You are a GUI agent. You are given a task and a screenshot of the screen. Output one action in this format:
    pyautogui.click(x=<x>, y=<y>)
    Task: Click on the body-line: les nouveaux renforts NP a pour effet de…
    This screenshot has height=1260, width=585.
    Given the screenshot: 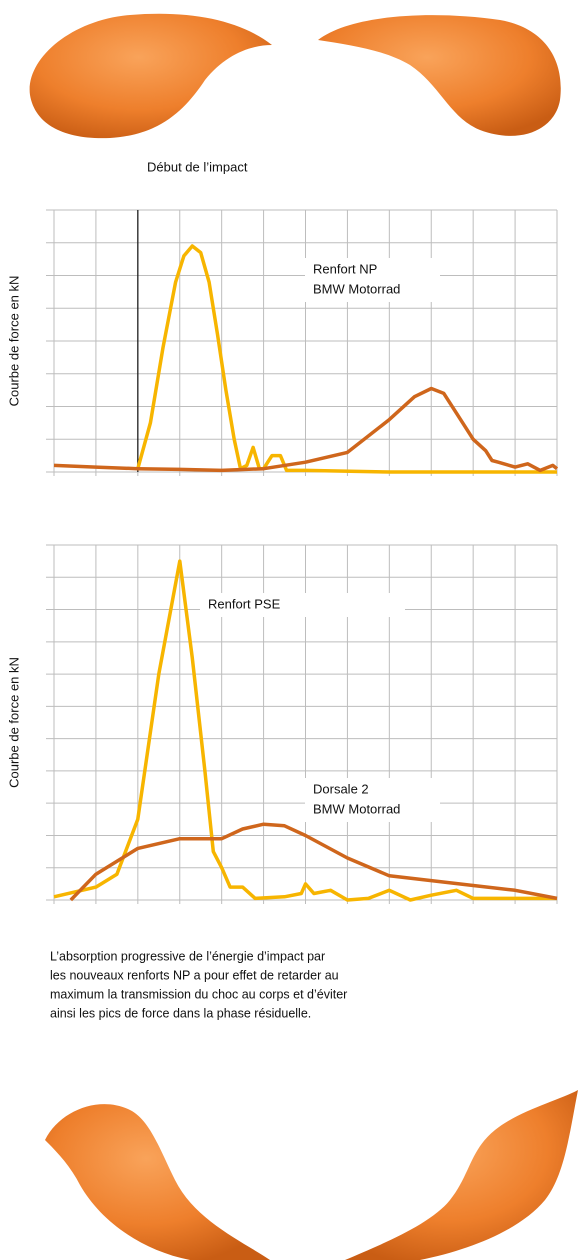 What is the action you would take?
    pyautogui.click(x=194, y=975)
    